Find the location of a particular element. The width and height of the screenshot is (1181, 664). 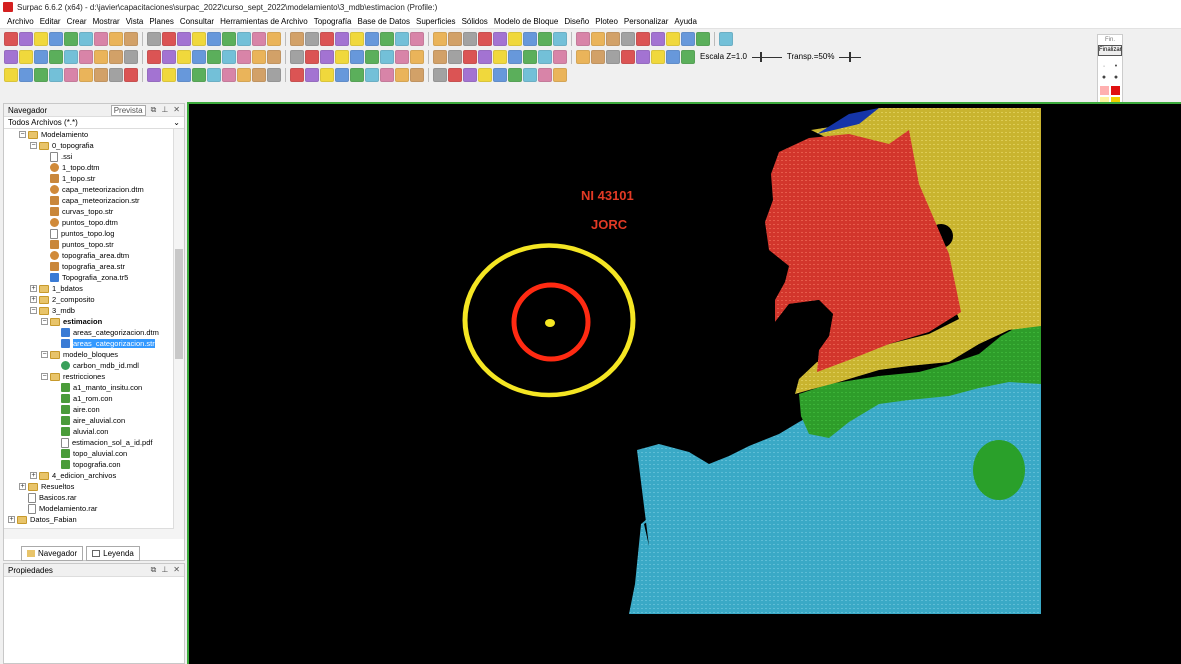

tree-folder: − 3_mdb is located at coordinates (94, 310).